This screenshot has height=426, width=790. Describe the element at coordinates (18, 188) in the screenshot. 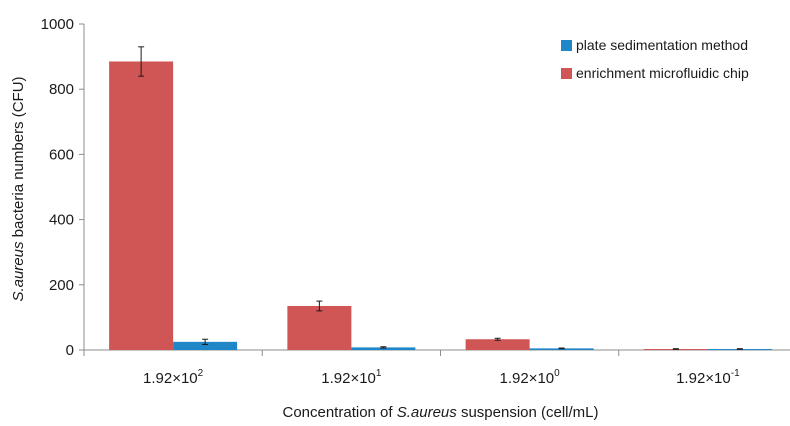

I see `y-axis-title: S.aureus bacteria numbers (CFU)` at that location.